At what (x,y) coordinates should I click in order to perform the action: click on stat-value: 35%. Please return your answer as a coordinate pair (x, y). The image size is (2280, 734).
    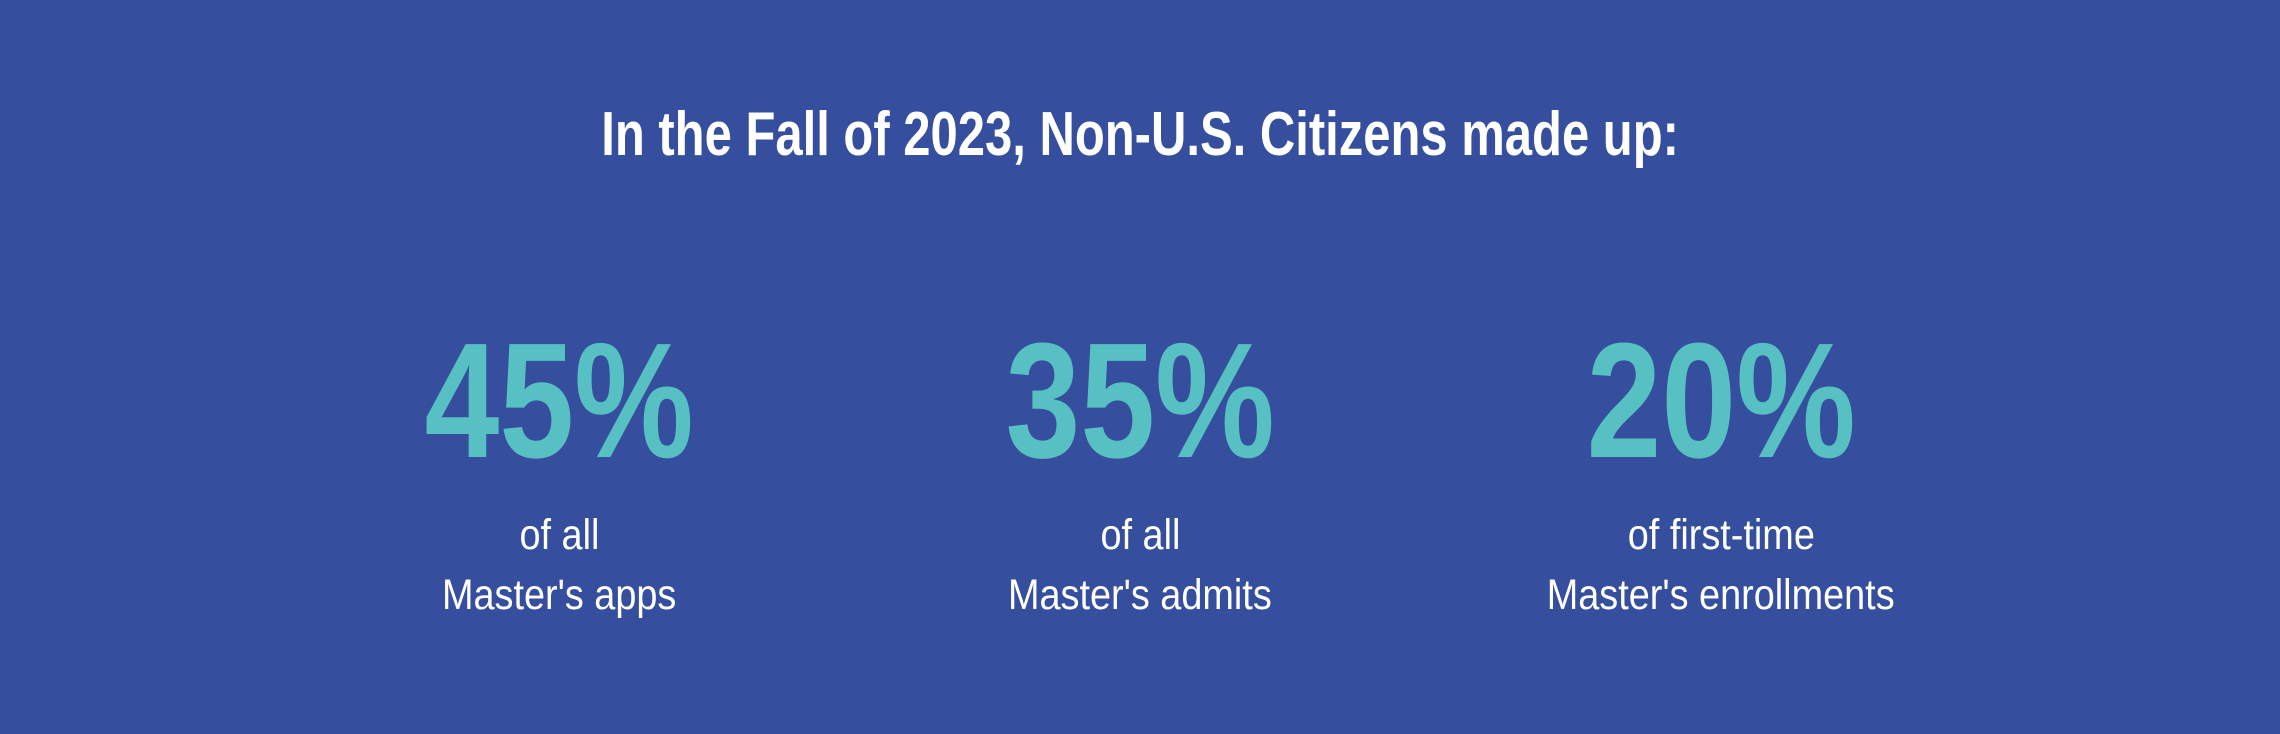
    Looking at the image, I should click on (1140, 401).